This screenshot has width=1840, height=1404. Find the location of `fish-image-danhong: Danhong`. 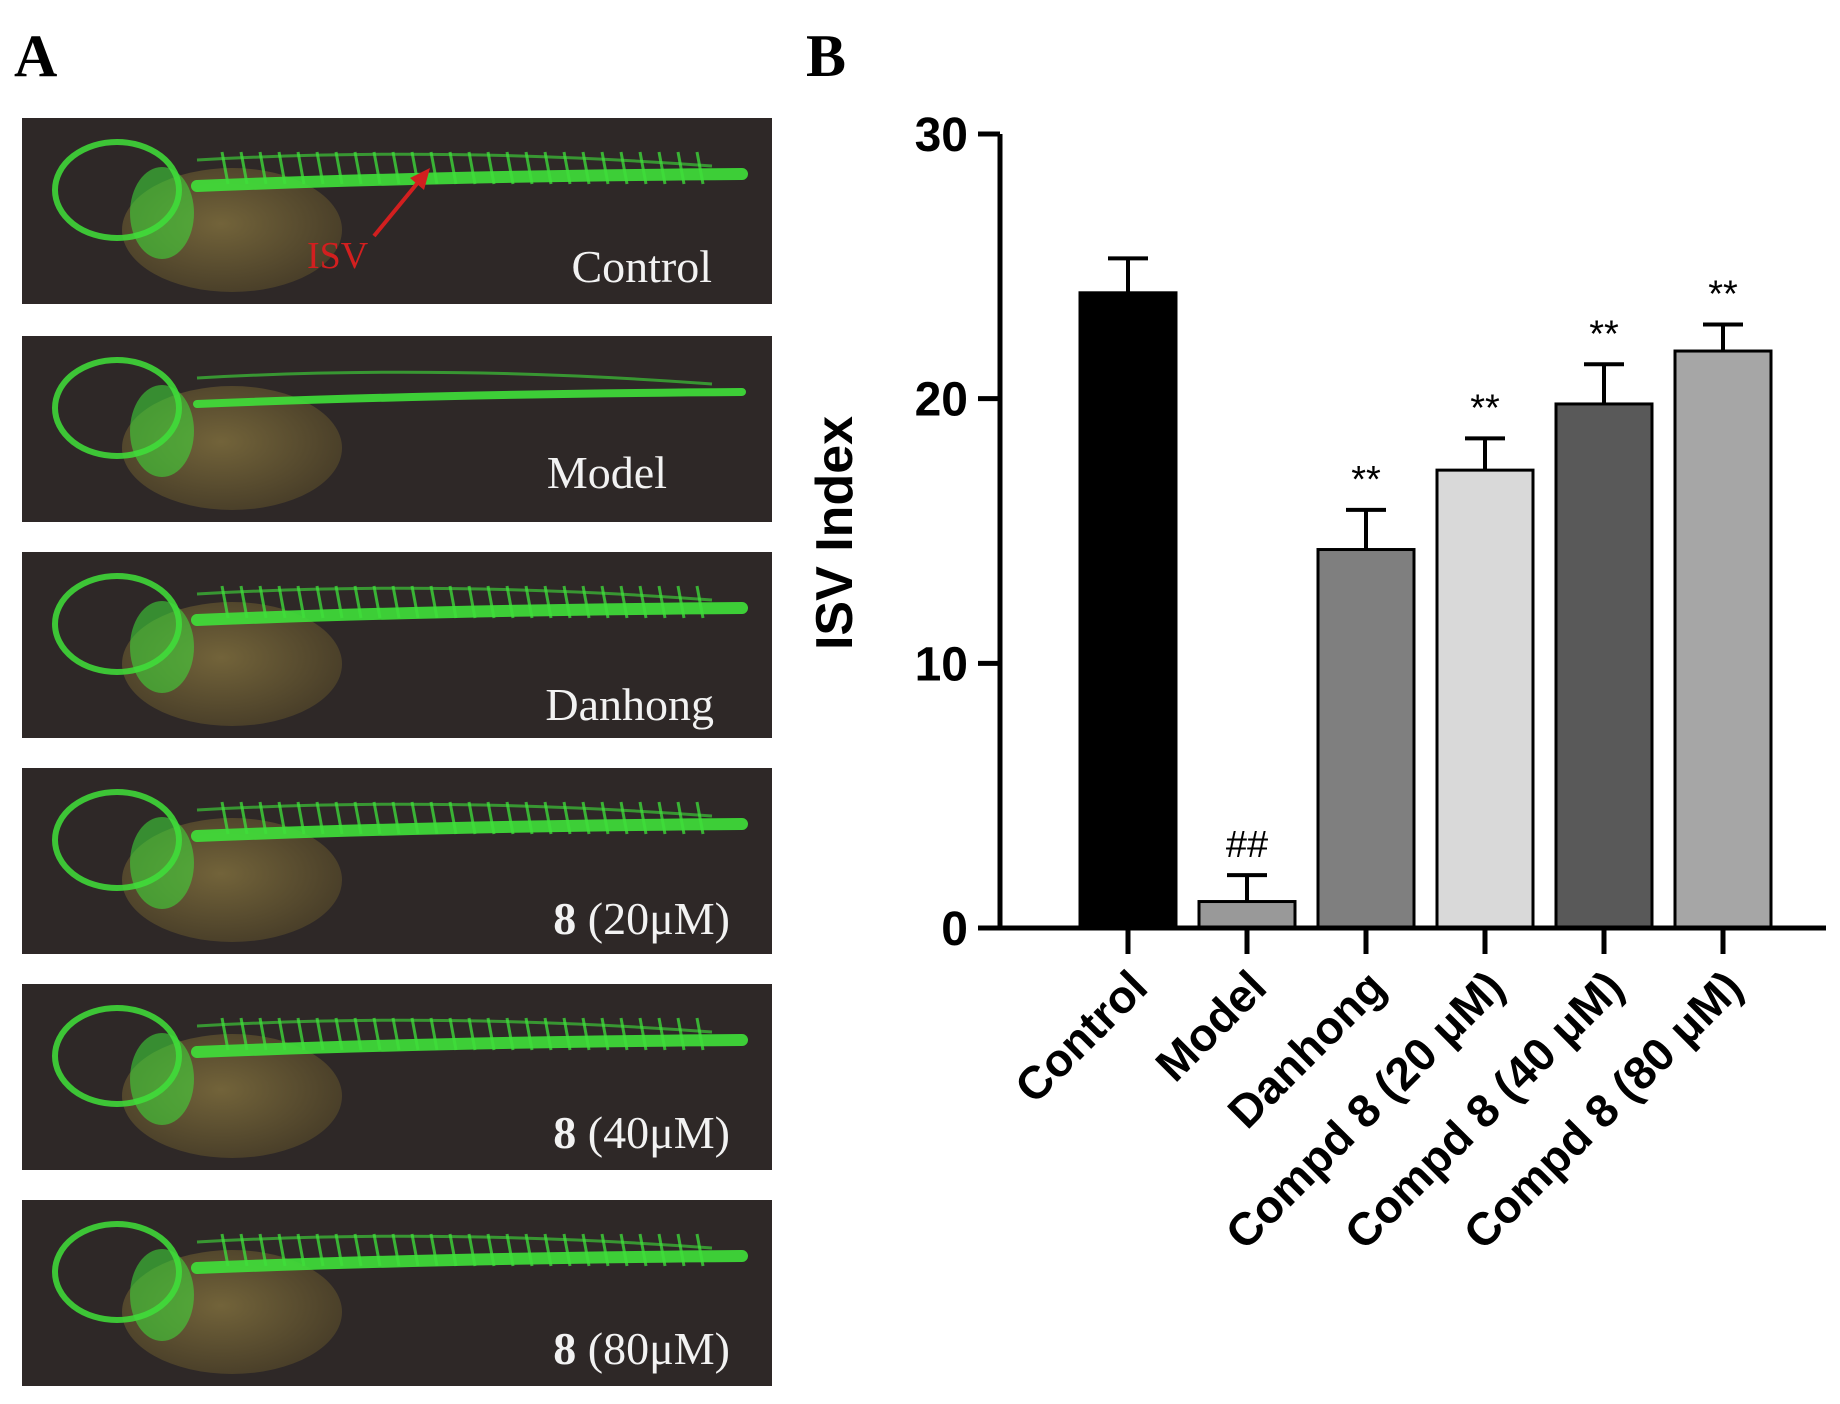

fish-image-danhong: Danhong is located at coordinates (397, 645).